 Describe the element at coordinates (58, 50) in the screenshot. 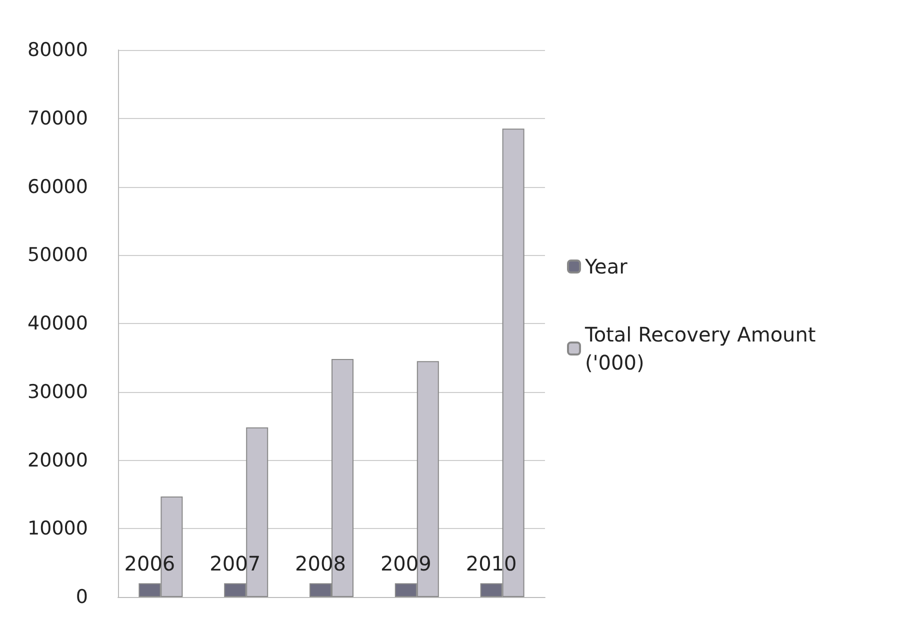

I see `y-tick-label: 80000` at that location.